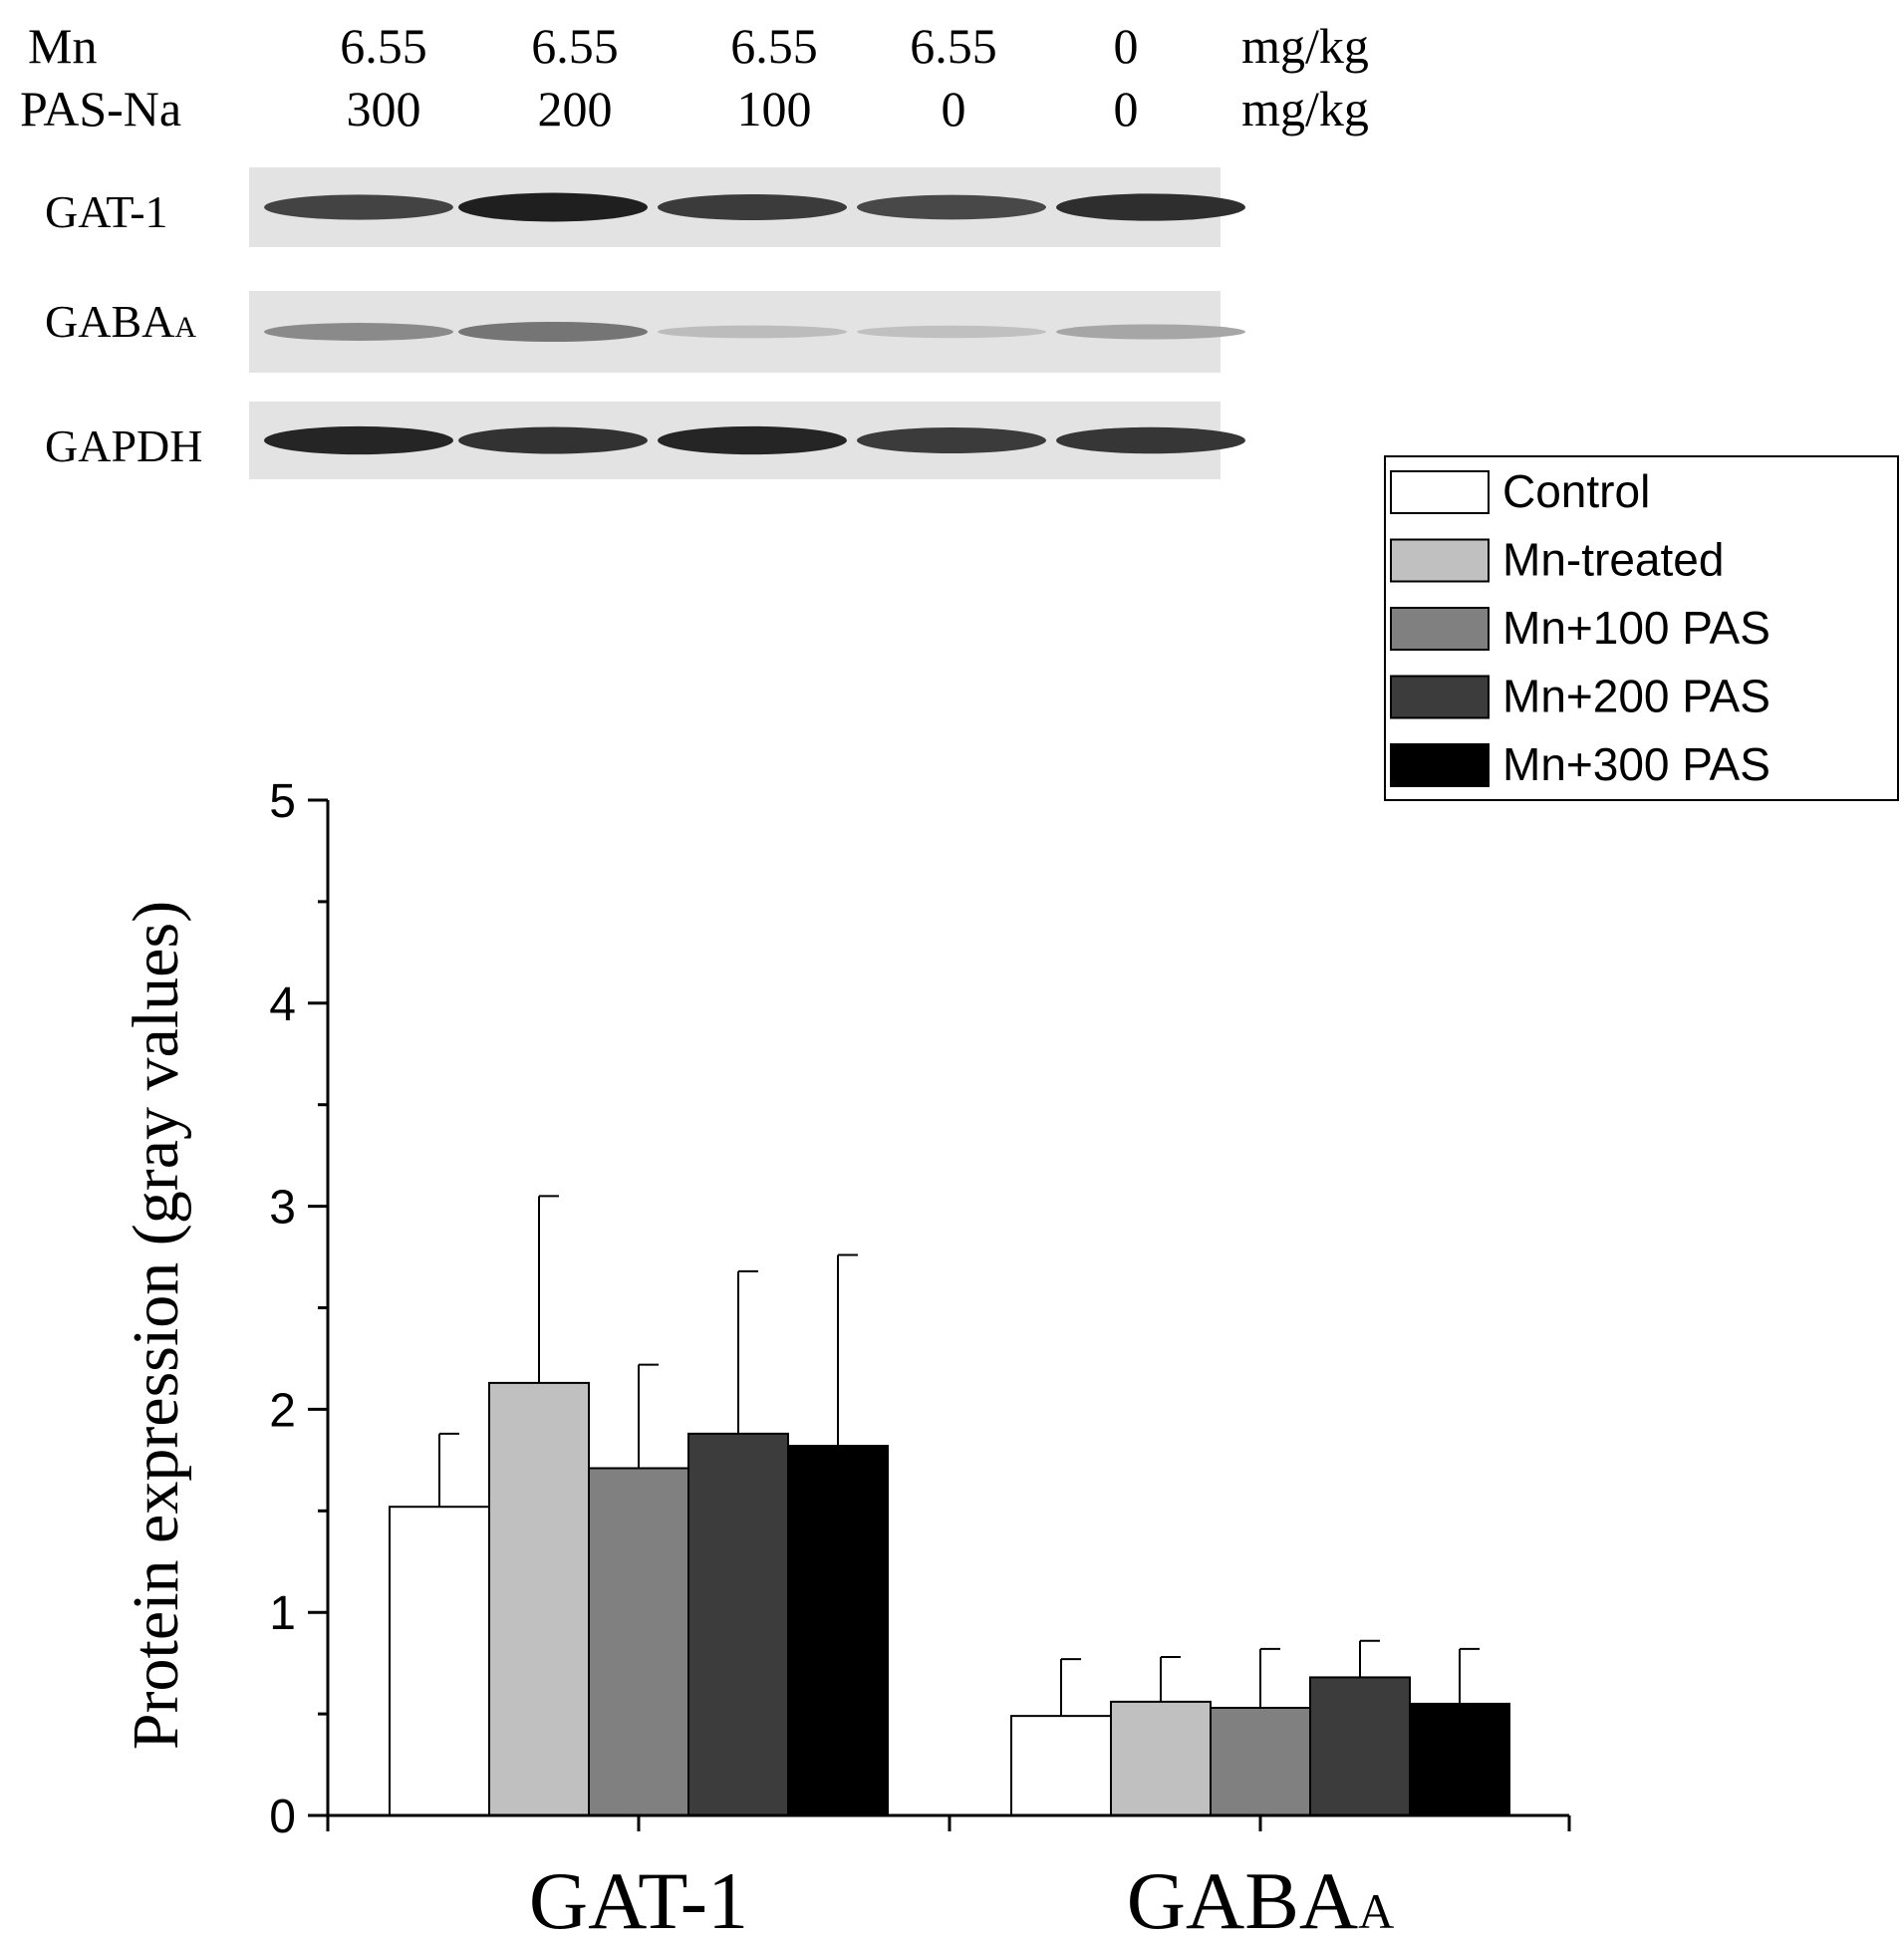 The image size is (1904, 1940). I want to click on blot-row-label: GAPDH, so click(123, 445).